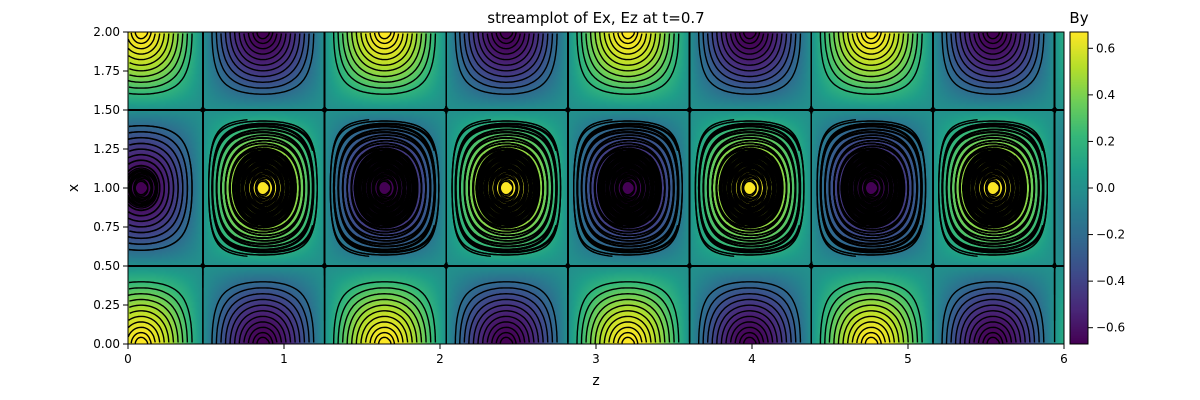 This screenshot has height=400, width=1200. What do you see at coordinates (1105, 95) in the screenshot?
I see `colorbar-tick-label-1: 0.4` at bounding box center [1105, 95].